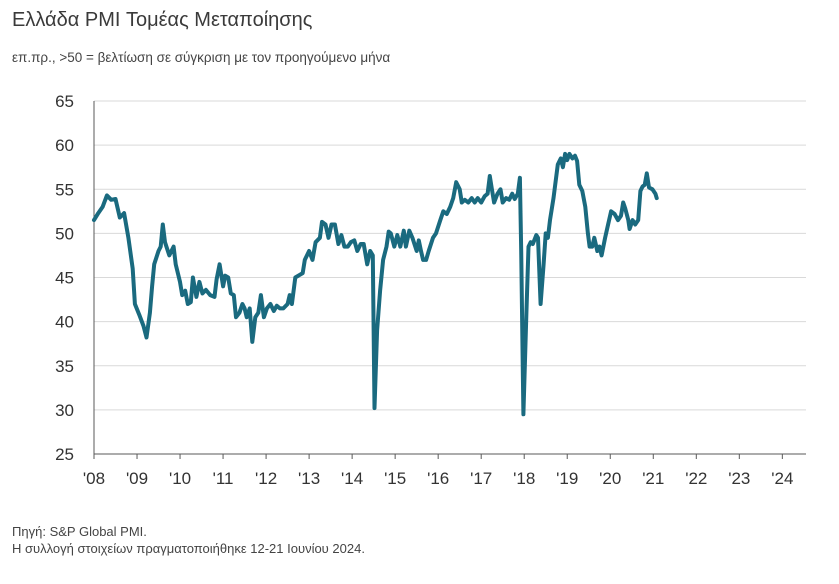  Describe the element at coordinates (524, 478) in the screenshot. I see `x-tick-label: '18` at that location.